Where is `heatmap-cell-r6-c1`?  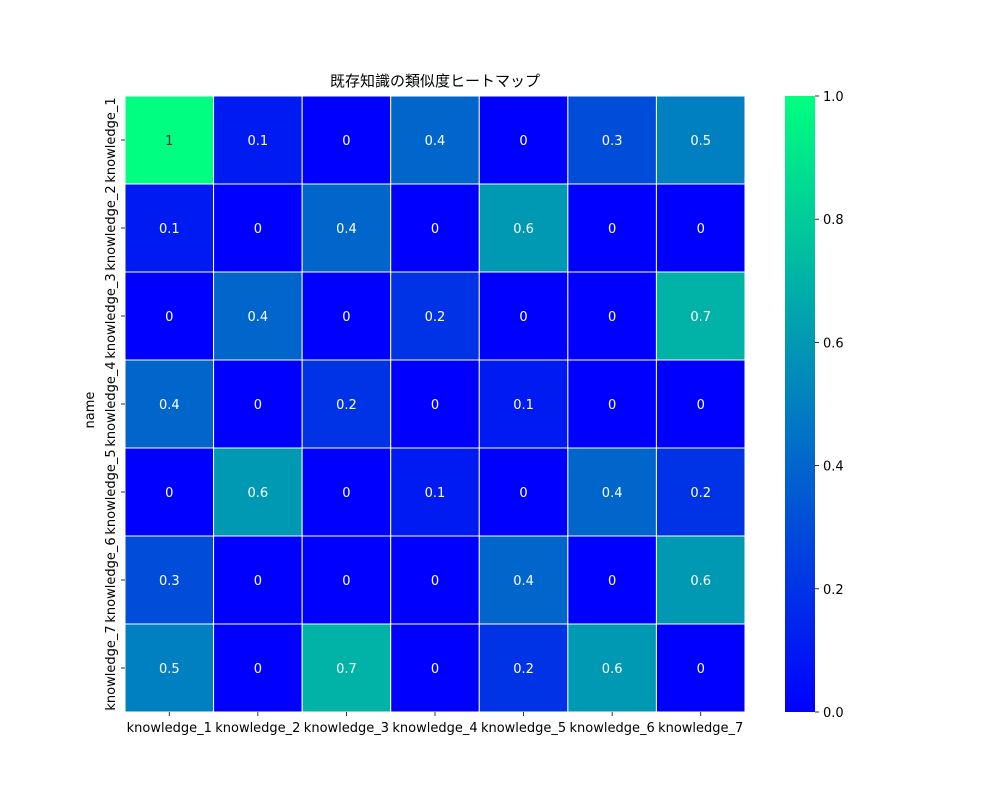 heatmap-cell-r6-c1 is located at coordinates (169, 580).